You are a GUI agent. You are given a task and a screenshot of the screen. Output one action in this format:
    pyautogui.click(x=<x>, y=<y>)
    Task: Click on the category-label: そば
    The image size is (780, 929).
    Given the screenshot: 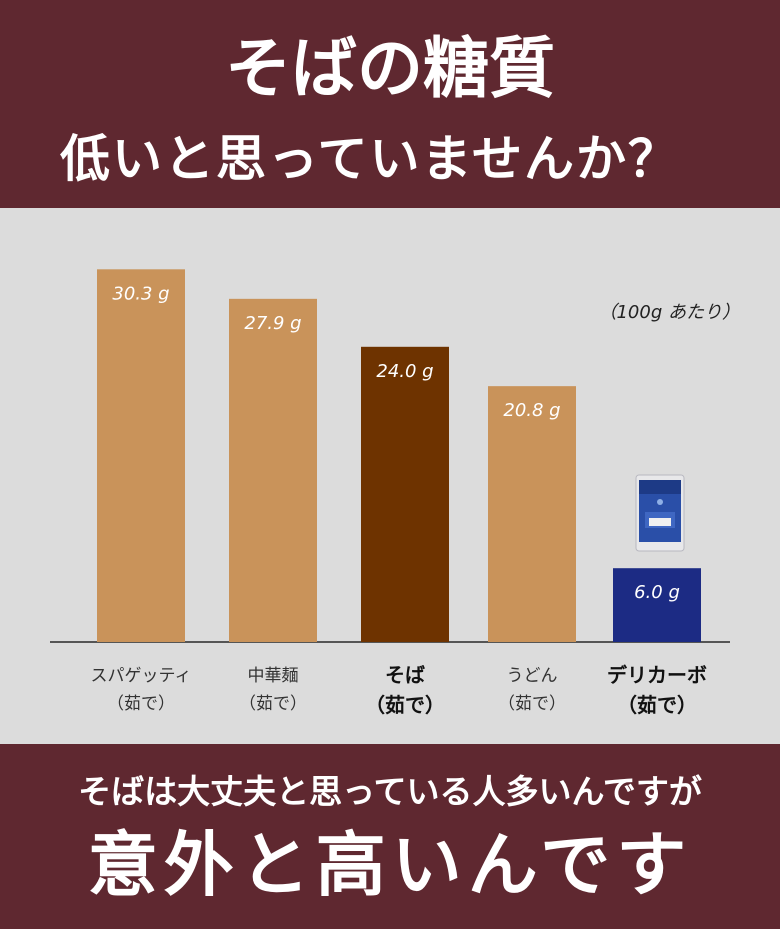 What is the action you would take?
    pyautogui.click(x=405, y=675)
    